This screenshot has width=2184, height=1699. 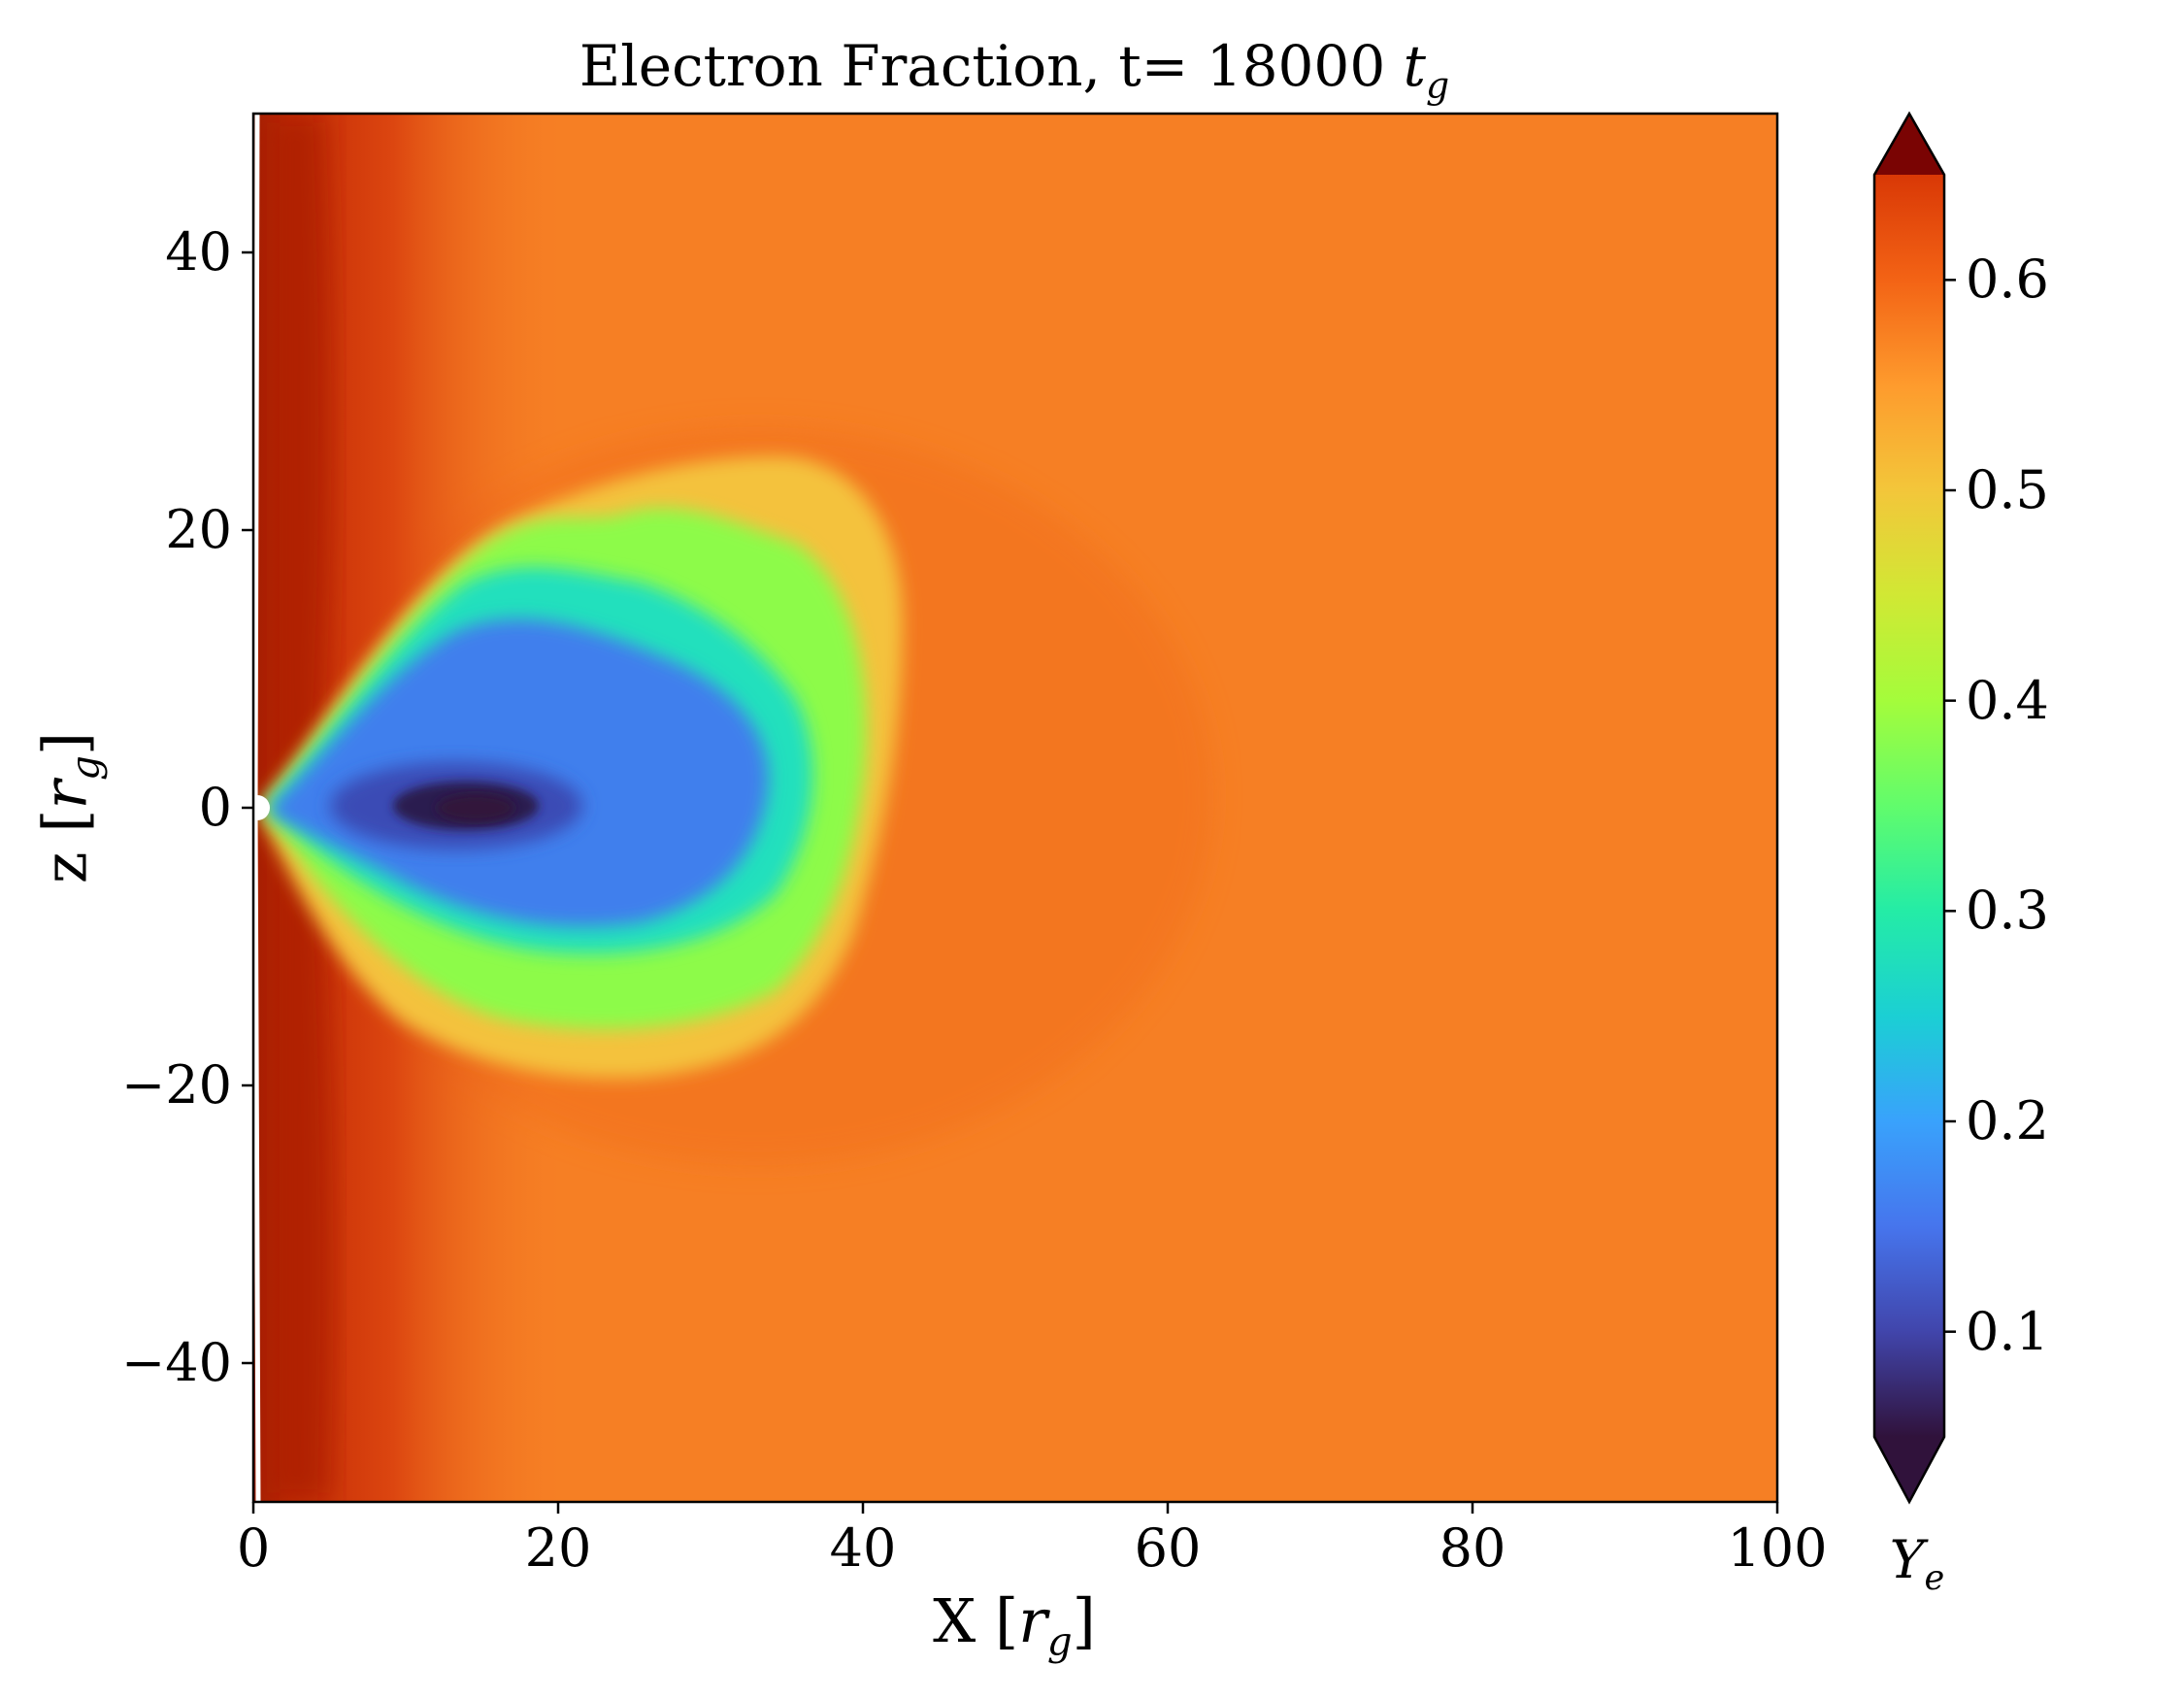 I want to click on y-axis-label-symbol: r, so click(x=65, y=795).